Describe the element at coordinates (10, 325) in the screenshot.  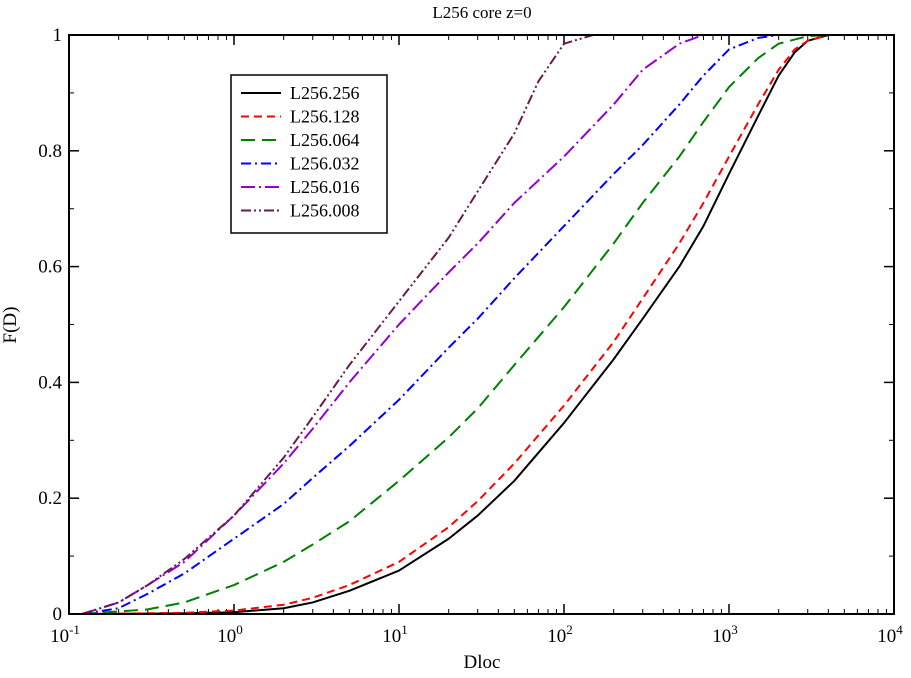
I see `y-axis-label: F(D)` at that location.